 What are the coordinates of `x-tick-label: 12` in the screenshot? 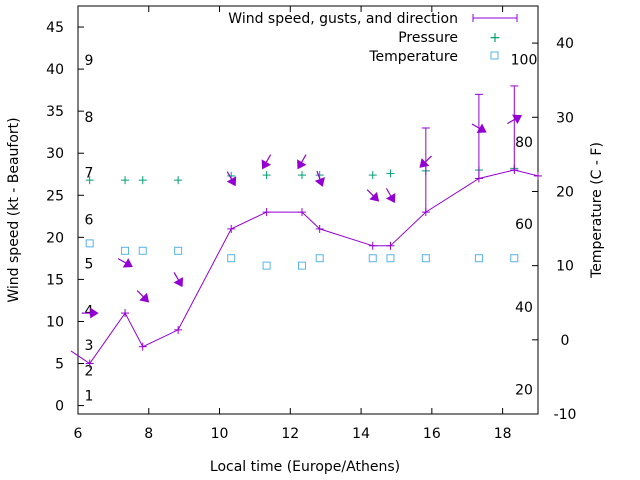 It's located at (290, 434).